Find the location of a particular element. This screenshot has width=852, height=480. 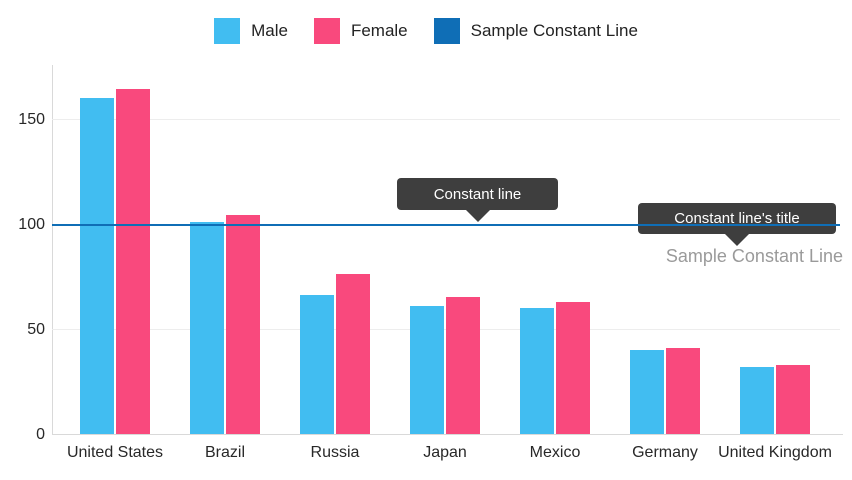

constant-line-callout-text: Constant line is located at coordinates (477, 194).